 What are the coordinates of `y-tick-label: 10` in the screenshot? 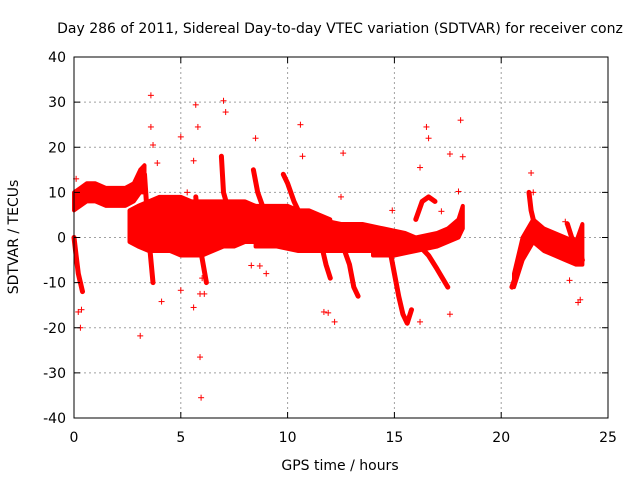 It's located at (57, 193).